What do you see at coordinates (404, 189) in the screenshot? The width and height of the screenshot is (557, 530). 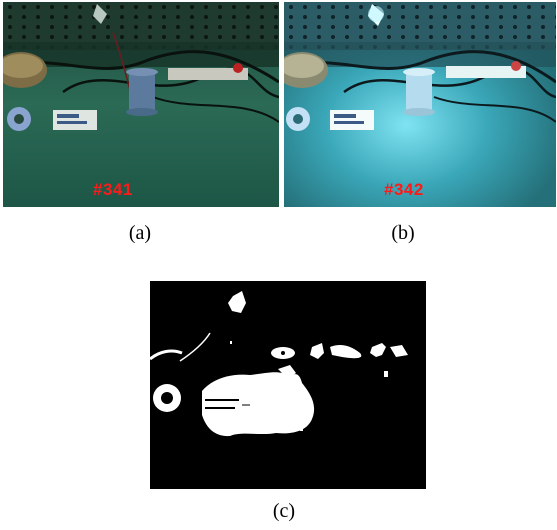 I see `frame-label-b: #342` at bounding box center [404, 189].